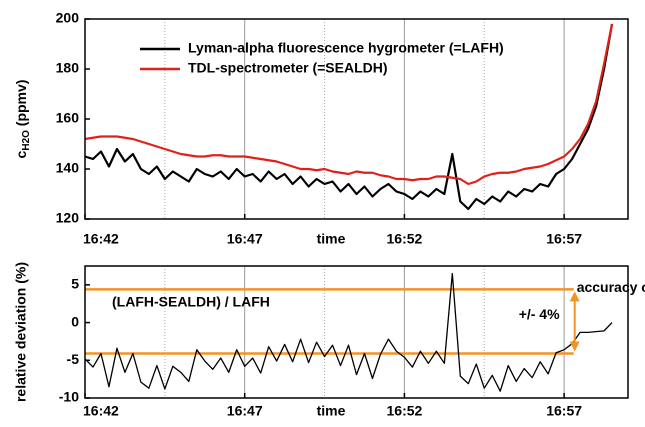  I want to click on y-tick-label: -10, so click(69, 397).